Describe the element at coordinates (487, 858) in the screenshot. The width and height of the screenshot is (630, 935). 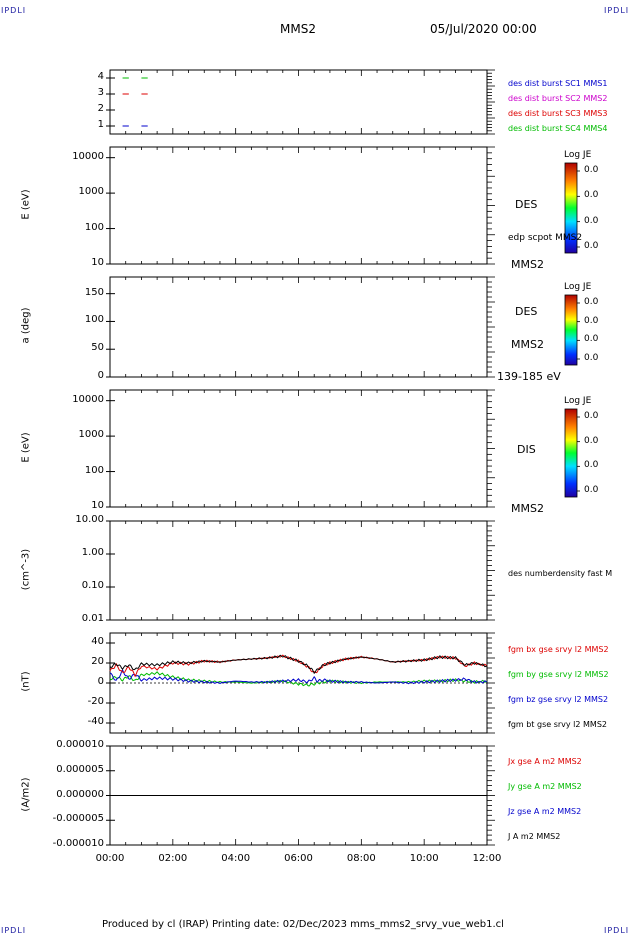
I see `x-tick-label: 12:00` at that location.